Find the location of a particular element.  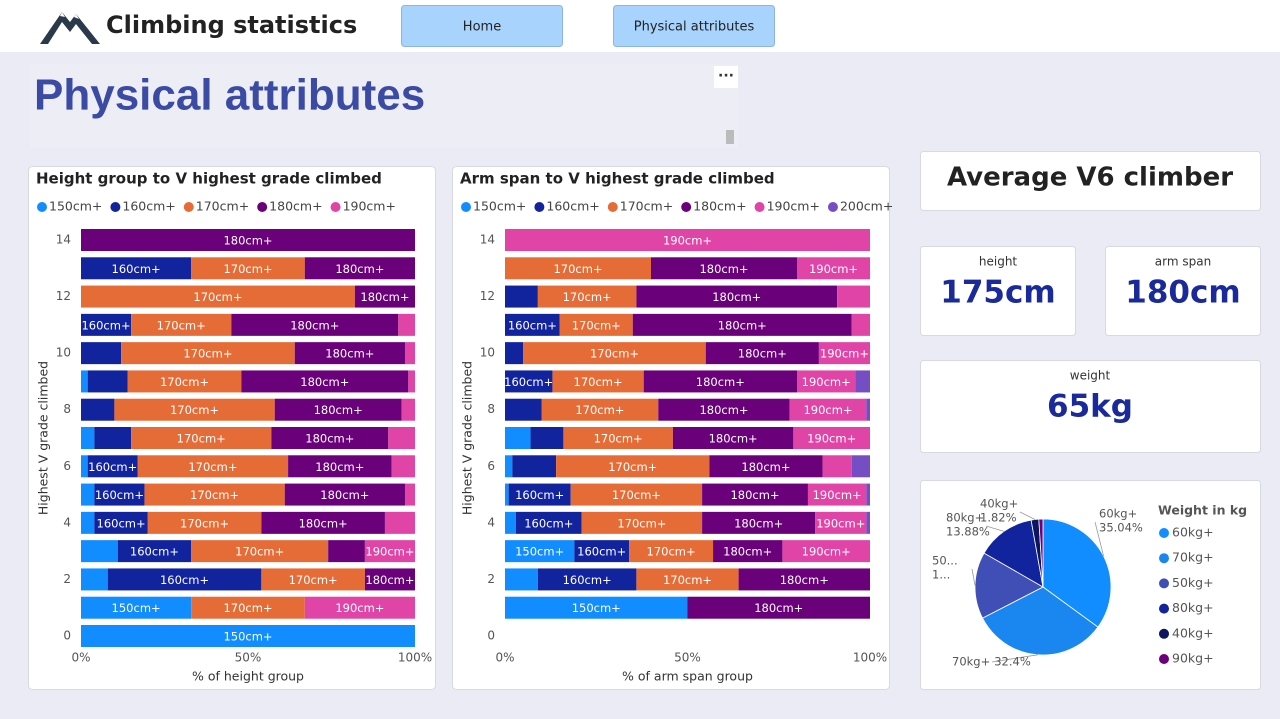

x-tick-label: 50% is located at coordinates (248, 658).